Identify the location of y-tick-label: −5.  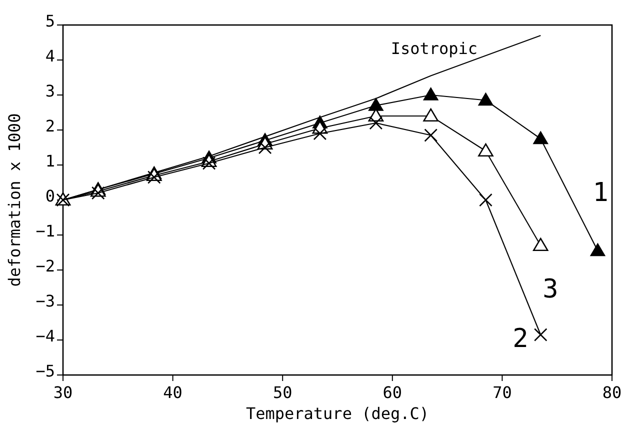
(45, 371).